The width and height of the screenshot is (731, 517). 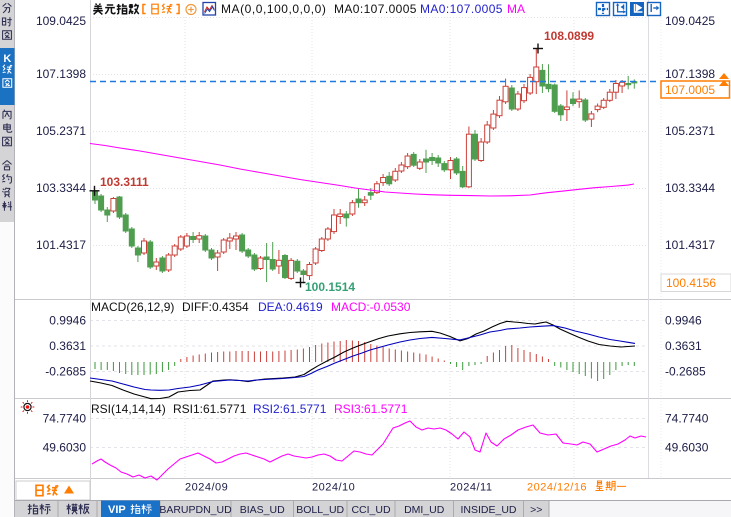 What do you see at coordinates (195, 510) in the screenshot?
I see `svg-text: BARUPDN_UD` at bounding box center [195, 510].